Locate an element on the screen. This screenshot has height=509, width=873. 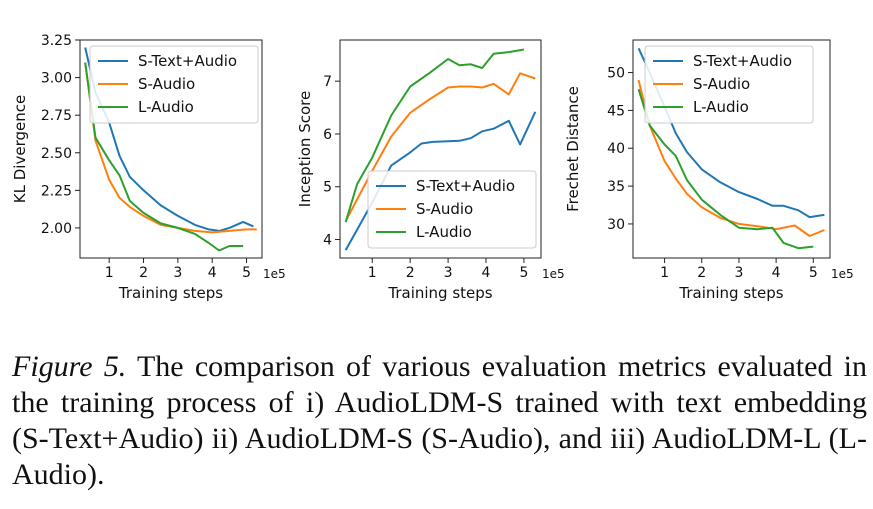
y-tick-label: 40 is located at coordinates (616, 149).